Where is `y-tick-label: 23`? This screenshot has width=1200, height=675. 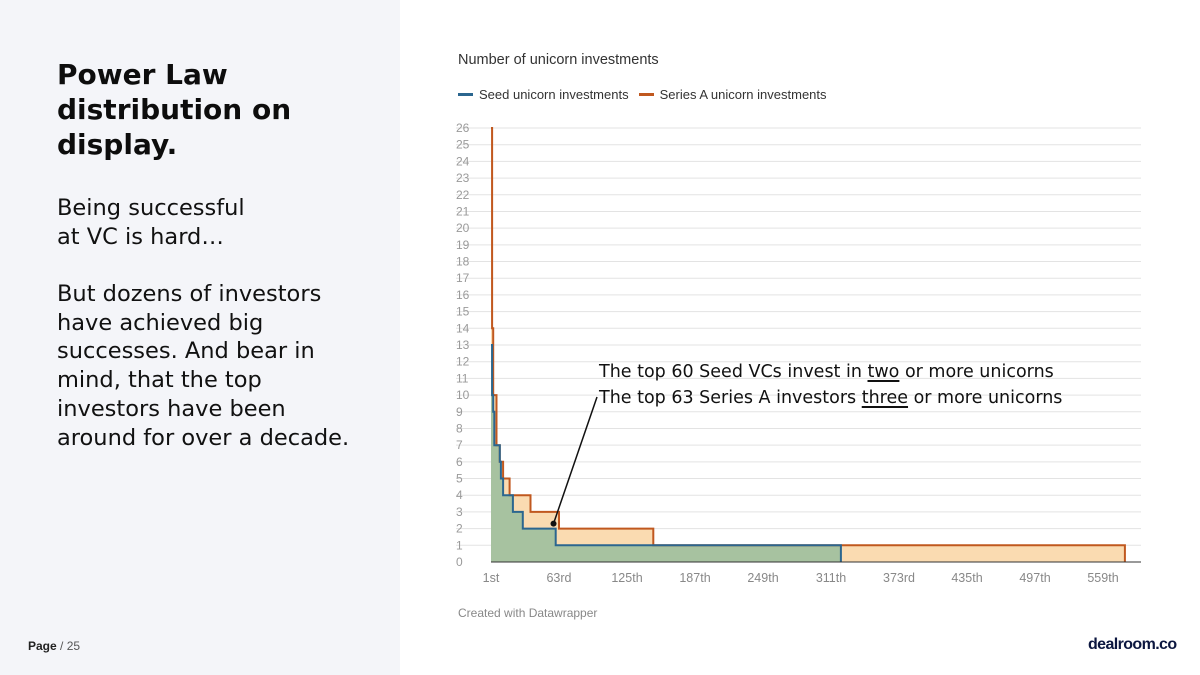 y-tick-label: 23 is located at coordinates (463, 178).